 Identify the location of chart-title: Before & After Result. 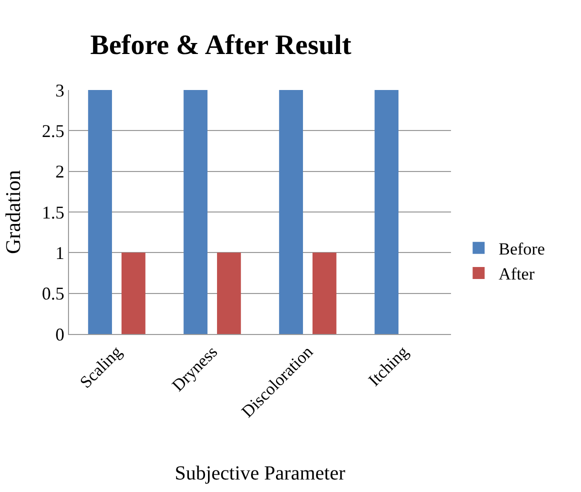
(221, 46).